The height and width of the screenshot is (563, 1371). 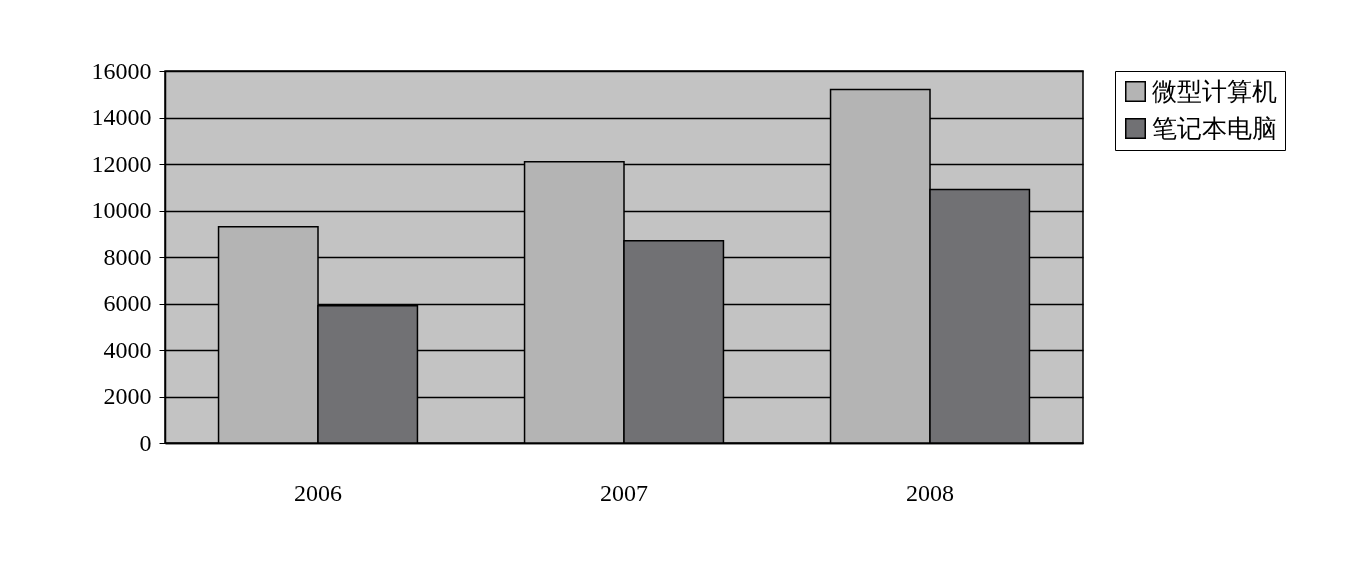 I want to click on y-tick-label: 2000, so click(x=127, y=396).